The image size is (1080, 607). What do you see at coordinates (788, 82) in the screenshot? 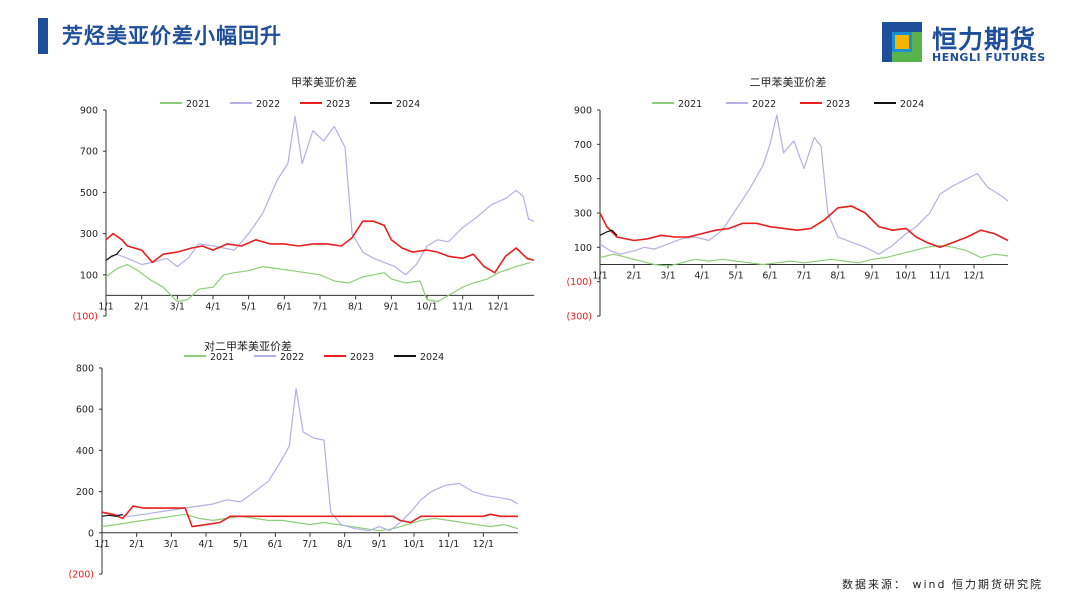
I see `chart-title: 二甲苯美亚价差` at bounding box center [788, 82].